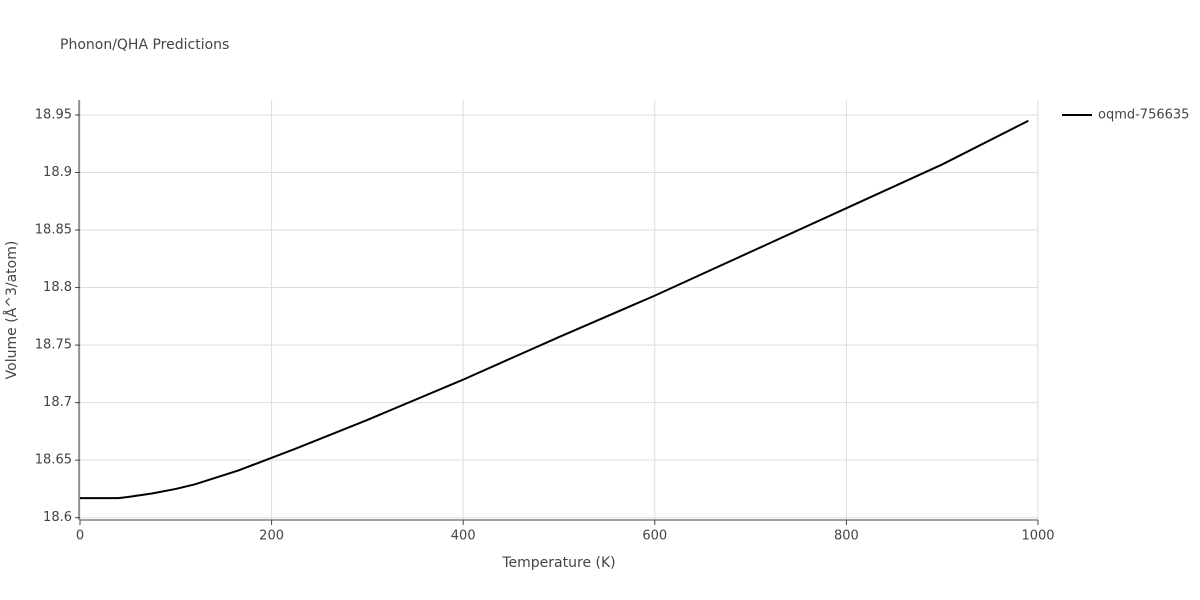 The width and height of the screenshot is (1200, 600). What do you see at coordinates (144, 45) in the screenshot?
I see `chart-title: Phonon/QHA Predictions` at bounding box center [144, 45].